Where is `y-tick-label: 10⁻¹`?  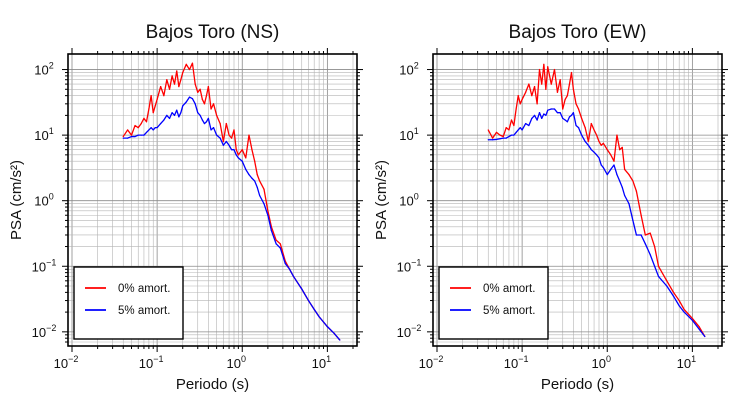
y-tick-label: 10⁻¹ is located at coordinates (409, 265).